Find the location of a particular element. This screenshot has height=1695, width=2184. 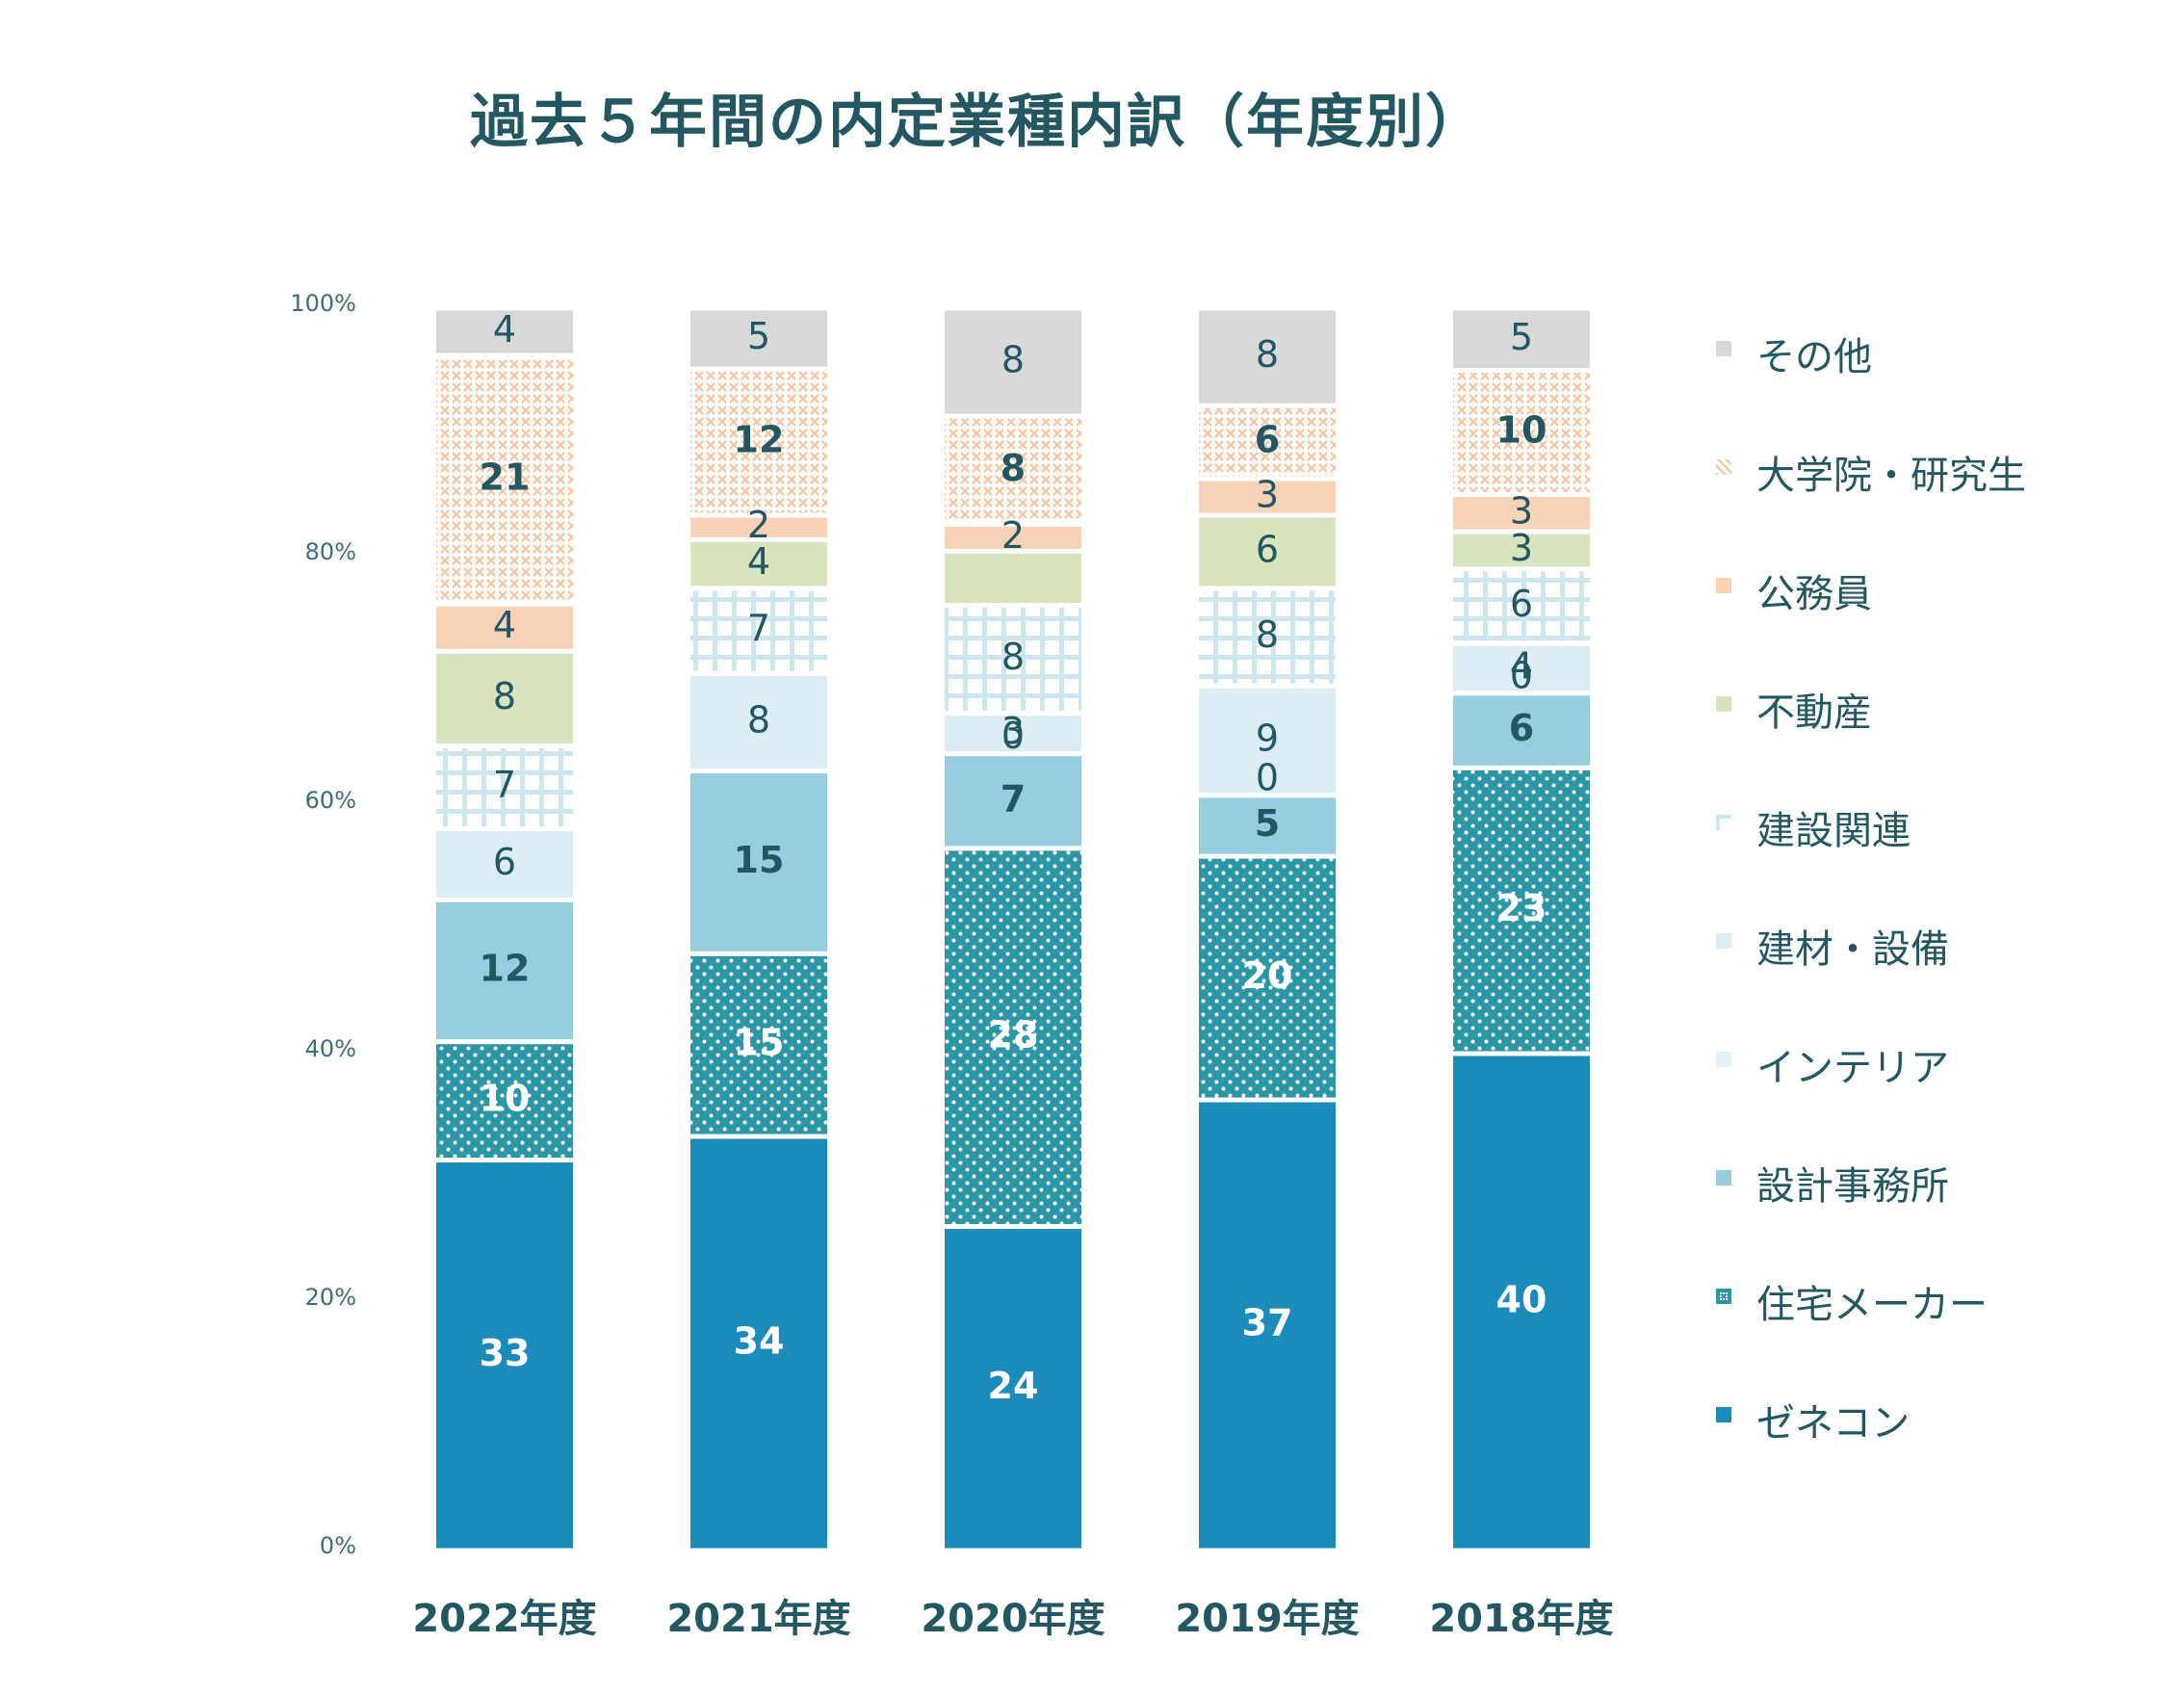

chart-title: 過去５年間の内定業種内訳（年度別） is located at coordinates (977, 122).